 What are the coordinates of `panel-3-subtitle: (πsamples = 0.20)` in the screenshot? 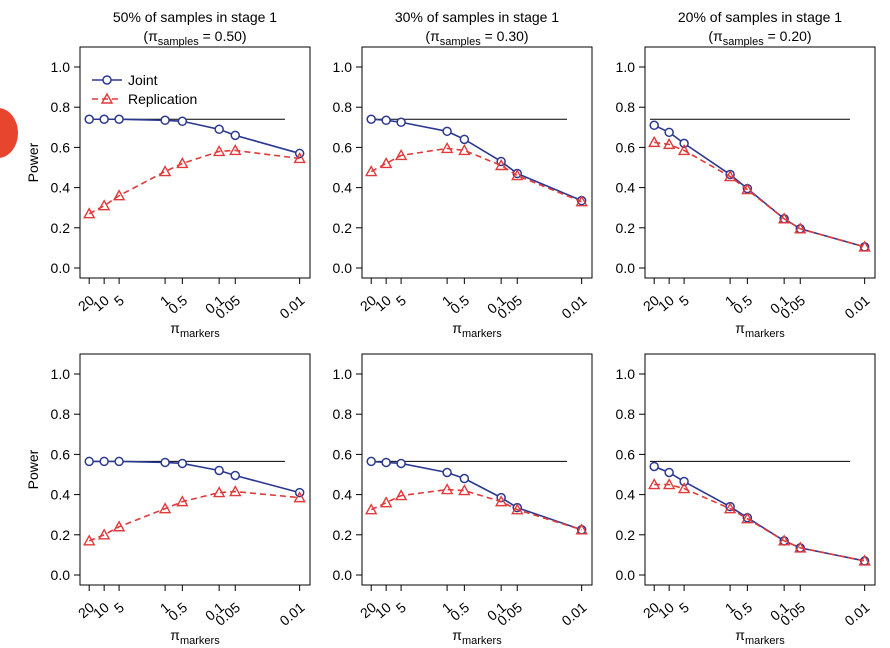 It's located at (759, 38).